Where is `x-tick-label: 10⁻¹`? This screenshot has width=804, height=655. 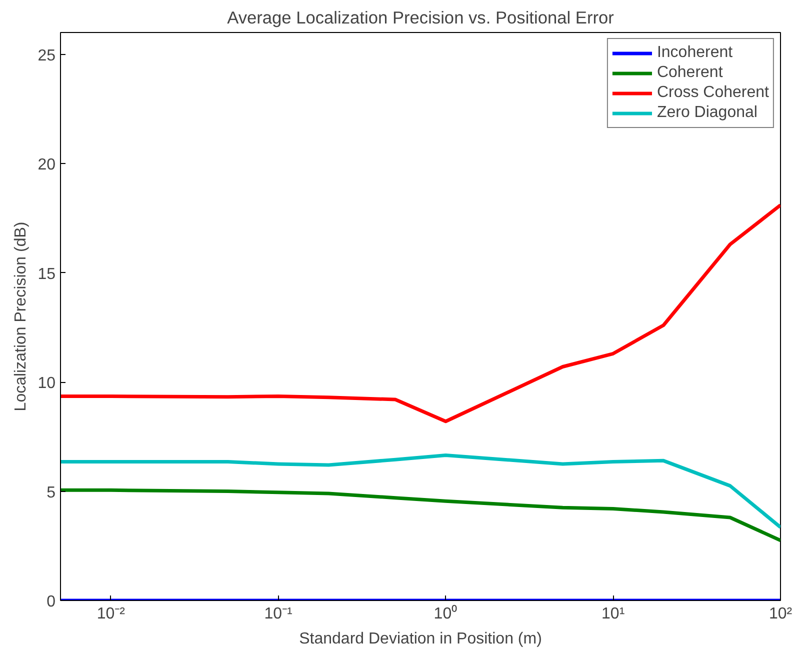 x-tick-label: 10⁻¹ is located at coordinates (278, 614).